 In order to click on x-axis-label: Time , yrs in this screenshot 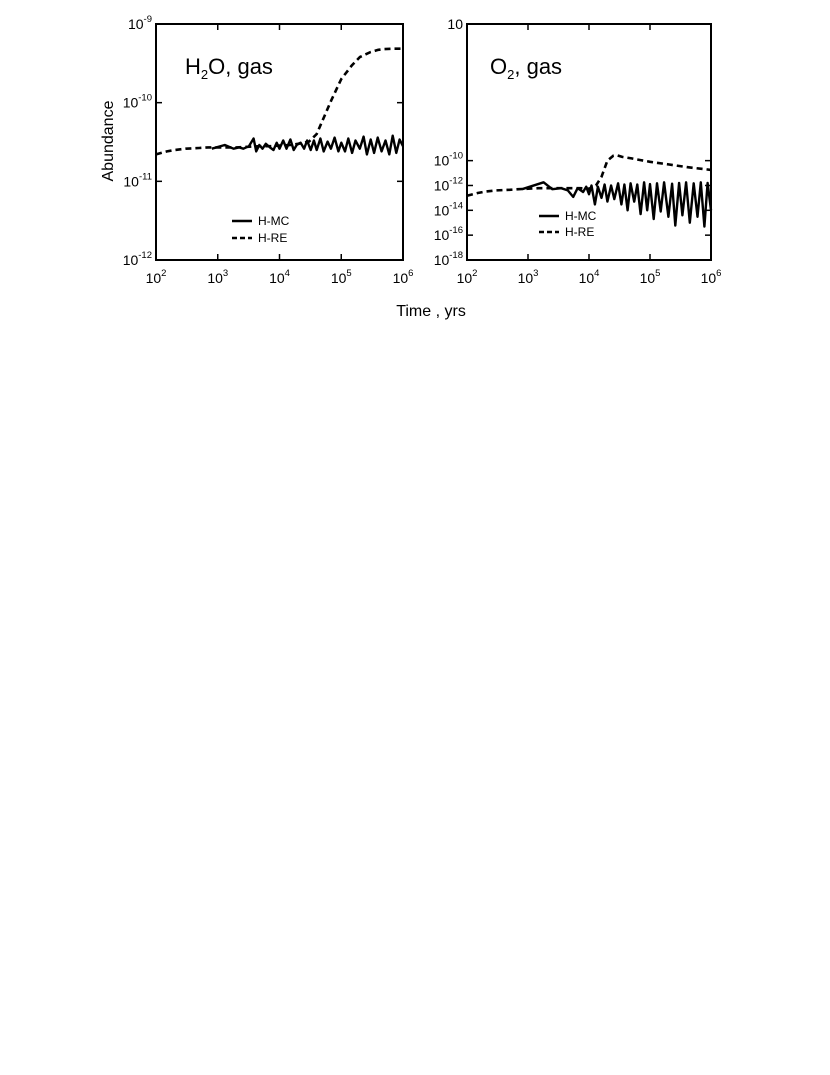, I will do `click(431, 311)`.